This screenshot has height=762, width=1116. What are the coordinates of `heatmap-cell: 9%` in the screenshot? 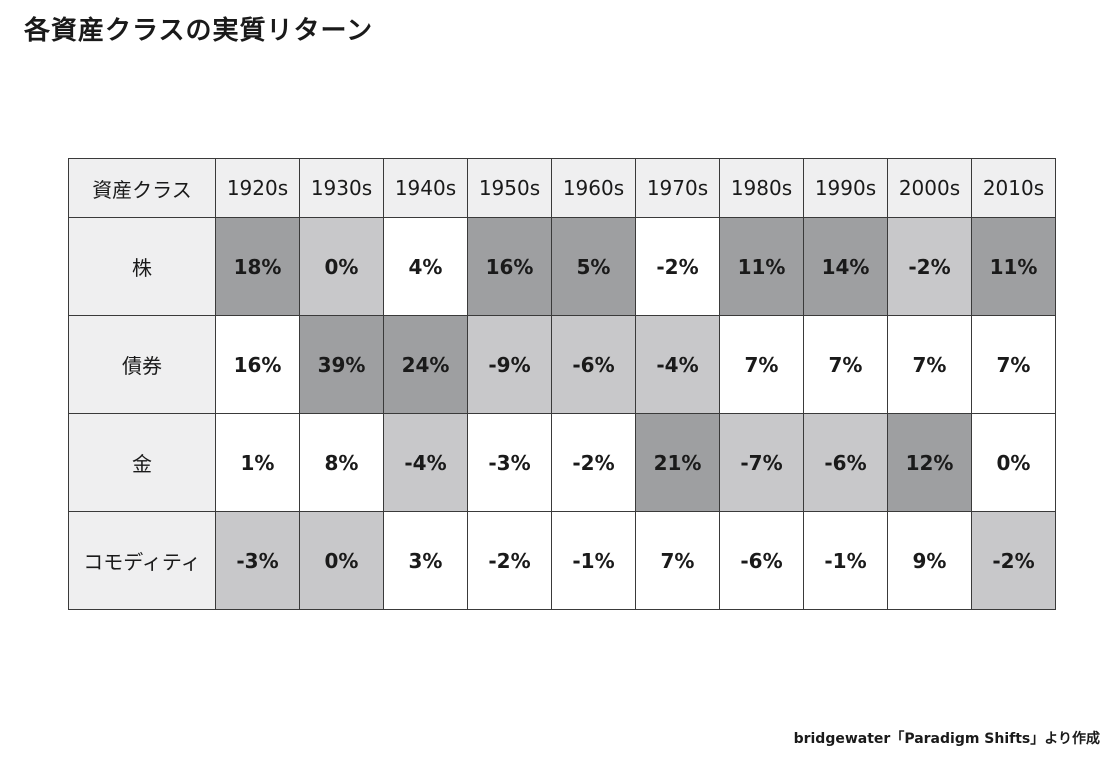 It's located at (929, 560).